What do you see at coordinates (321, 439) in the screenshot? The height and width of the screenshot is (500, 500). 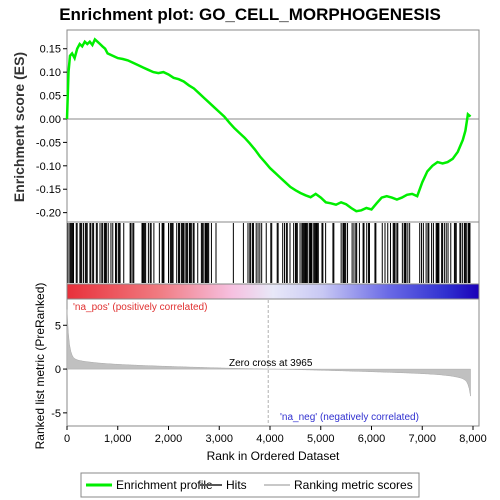 I see `x-tick-label: 5,000` at bounding box center [321, 439].